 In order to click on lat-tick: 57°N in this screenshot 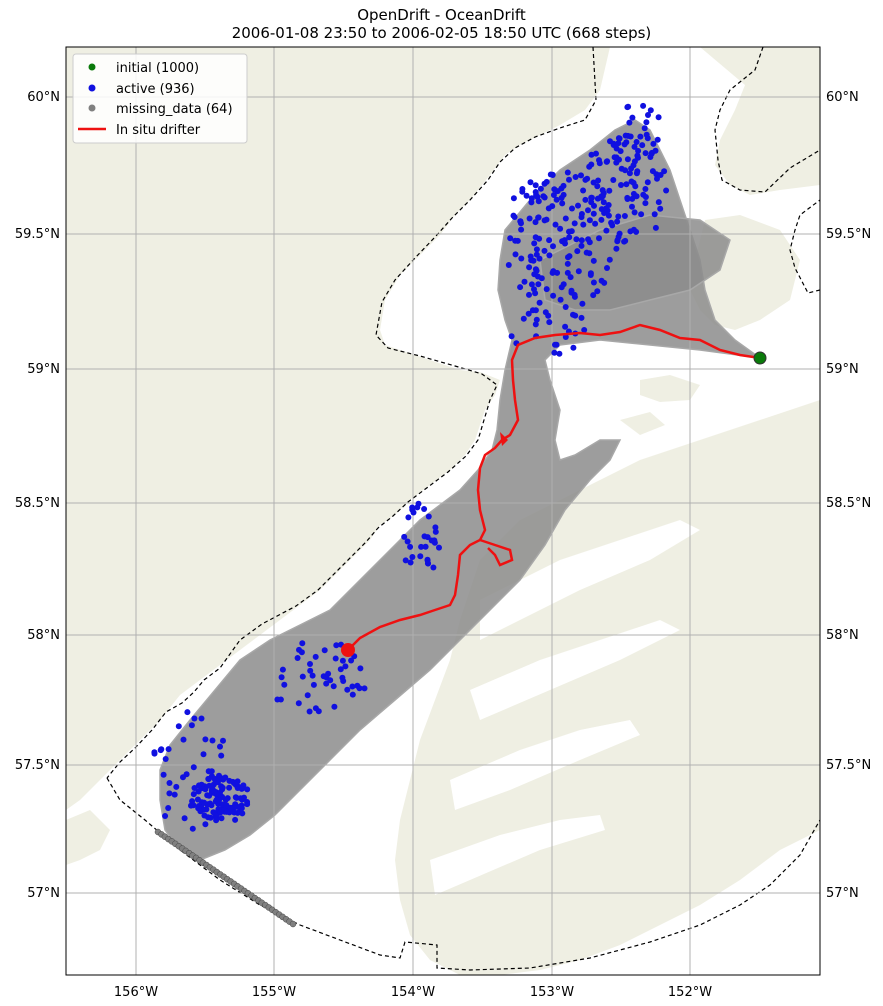, I will do `click(842, 893)`.